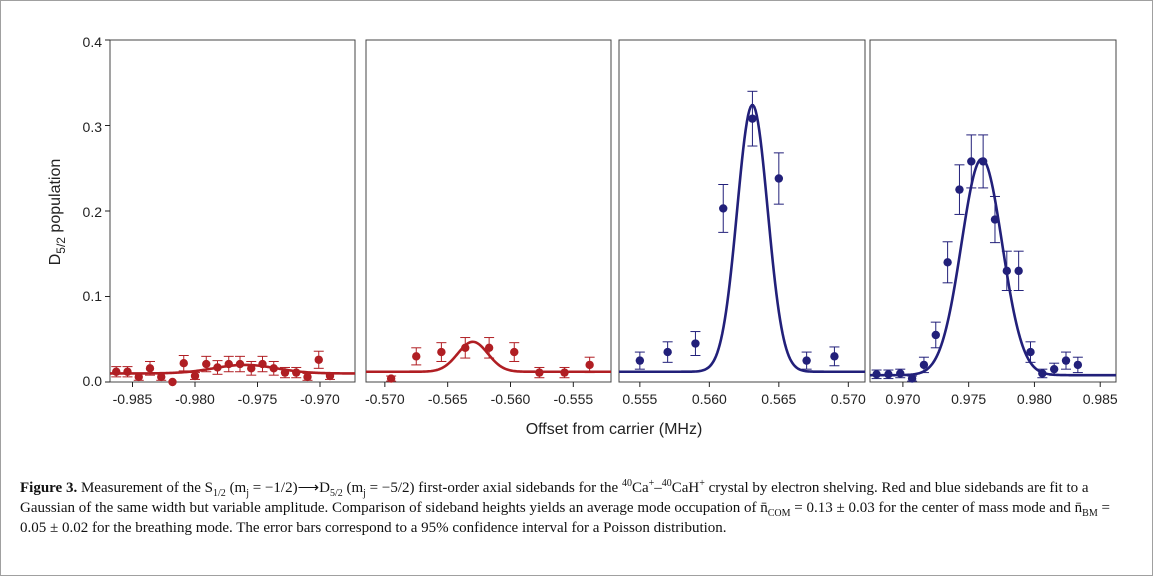  I want to click on y-tick-label-3: 0.3, so click(93, 127).